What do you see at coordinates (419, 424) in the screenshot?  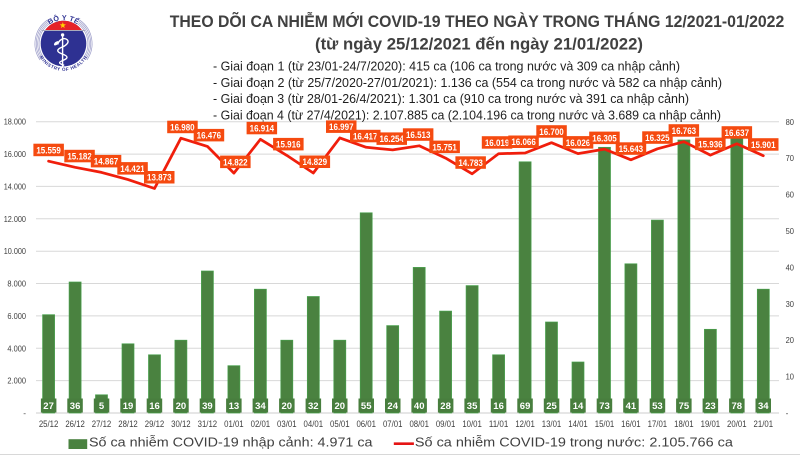 I see `svg-text: 08/01` at bounding box center [419, 424].